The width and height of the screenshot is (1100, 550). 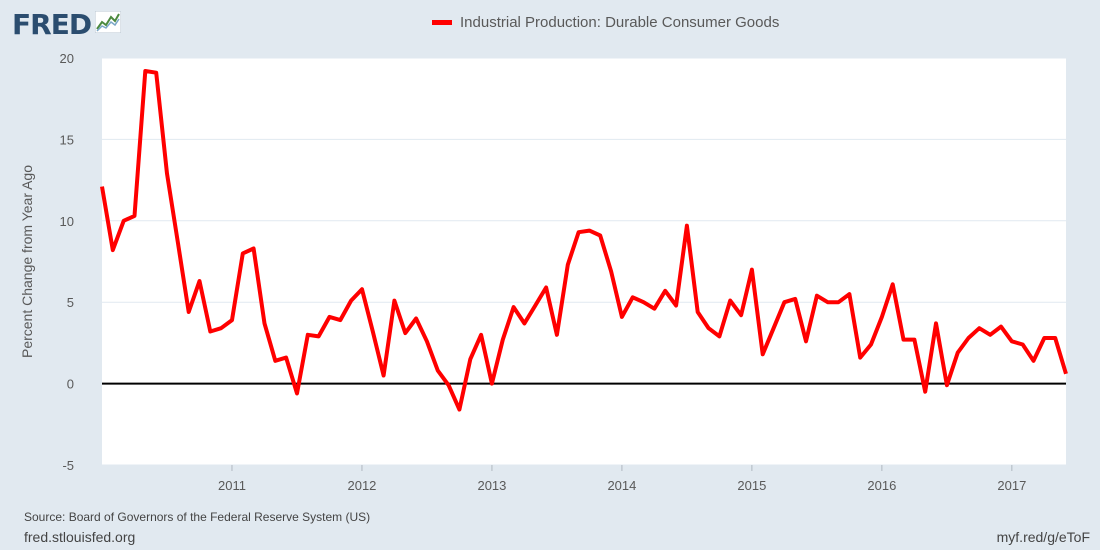 What do you see at coordinates (70, 384) in the screenshot?
I see `y-tick-label: 0` at bounding box center [70, 384].